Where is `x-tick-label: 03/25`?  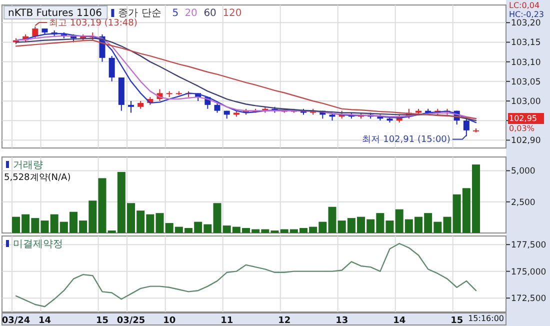 x-tick-label: 03/25 is located at coordinates (131, 321).